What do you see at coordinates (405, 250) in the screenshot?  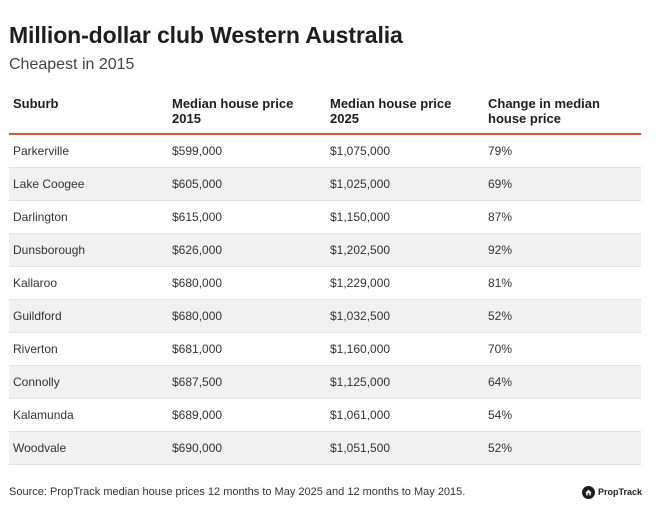 I see `cell-price-2025: $1,202,500` at bounding box center [405, 250].